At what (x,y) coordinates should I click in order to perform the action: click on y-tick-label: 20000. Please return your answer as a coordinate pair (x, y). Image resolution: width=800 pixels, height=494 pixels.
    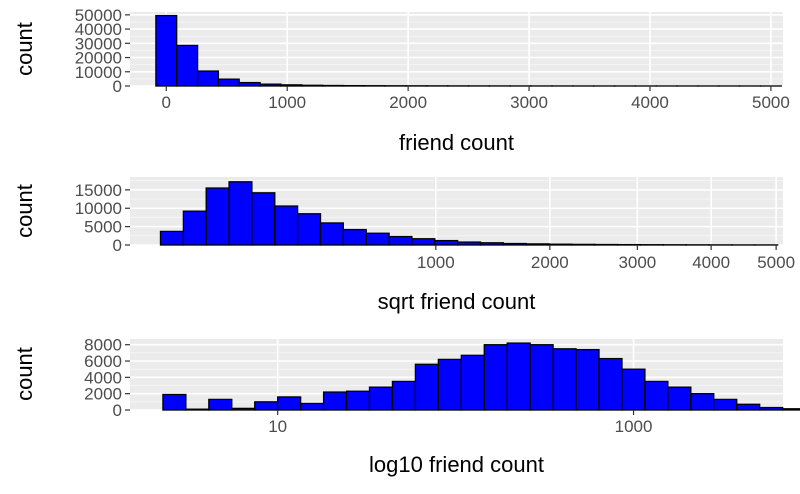
    Looking at the image, I should click on (98, 58).